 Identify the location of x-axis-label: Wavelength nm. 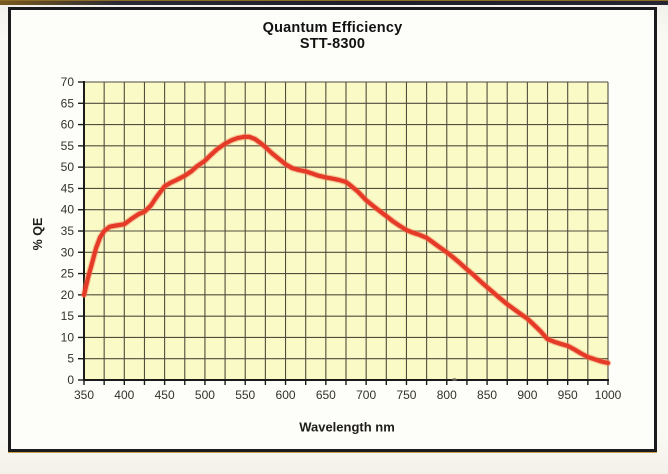
(347, 427).